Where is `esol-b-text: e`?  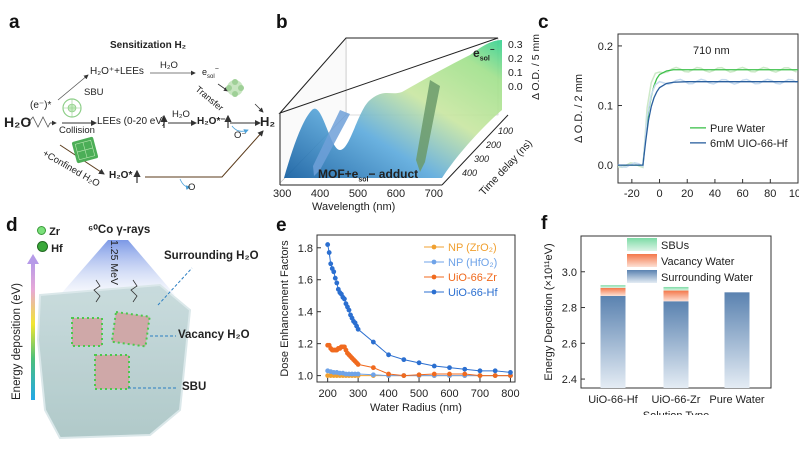
esol-b-text: e is located at coordinates (476, 53).